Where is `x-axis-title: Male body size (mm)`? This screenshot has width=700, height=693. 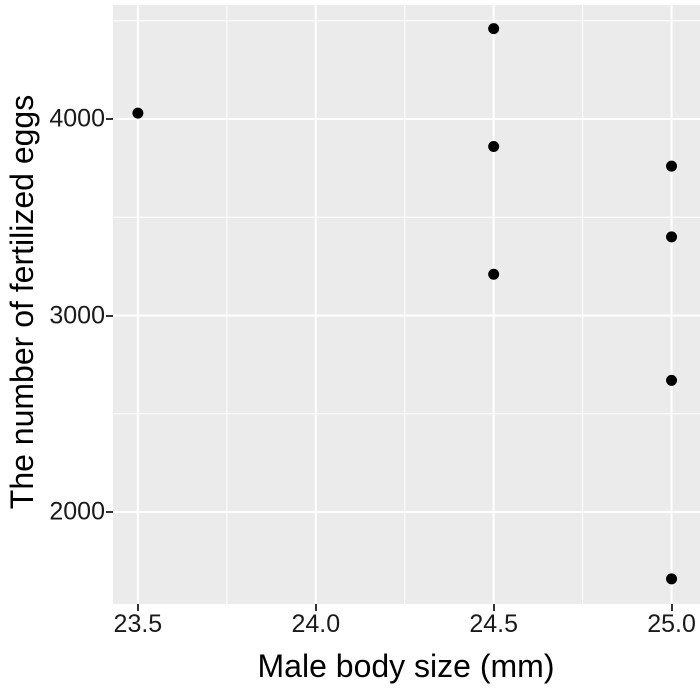
x-axis-title: Male body size (mm) is located at coordinates (406, 666).